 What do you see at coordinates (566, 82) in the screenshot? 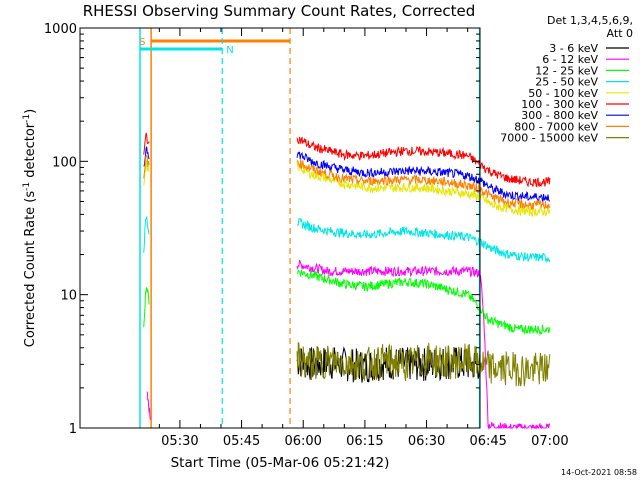
I see `legend-label: 25 - 50 keV` at bounding box center [566, 82].